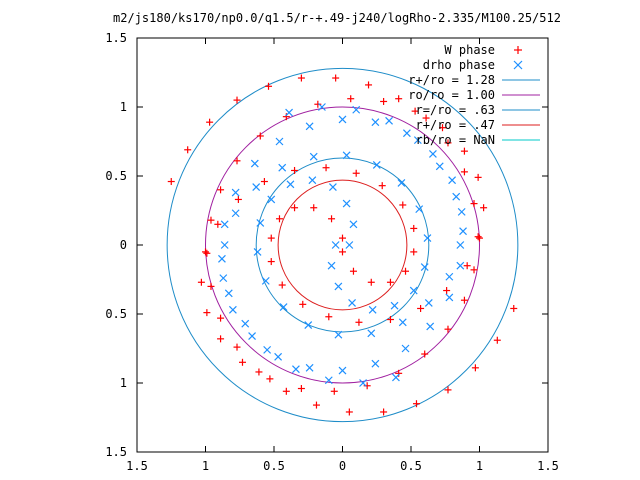  What do you see at coordinates (455, 110) in the screenshot?
I see `legend-label: r=/ro = .63` at bounding box center [455, 110].